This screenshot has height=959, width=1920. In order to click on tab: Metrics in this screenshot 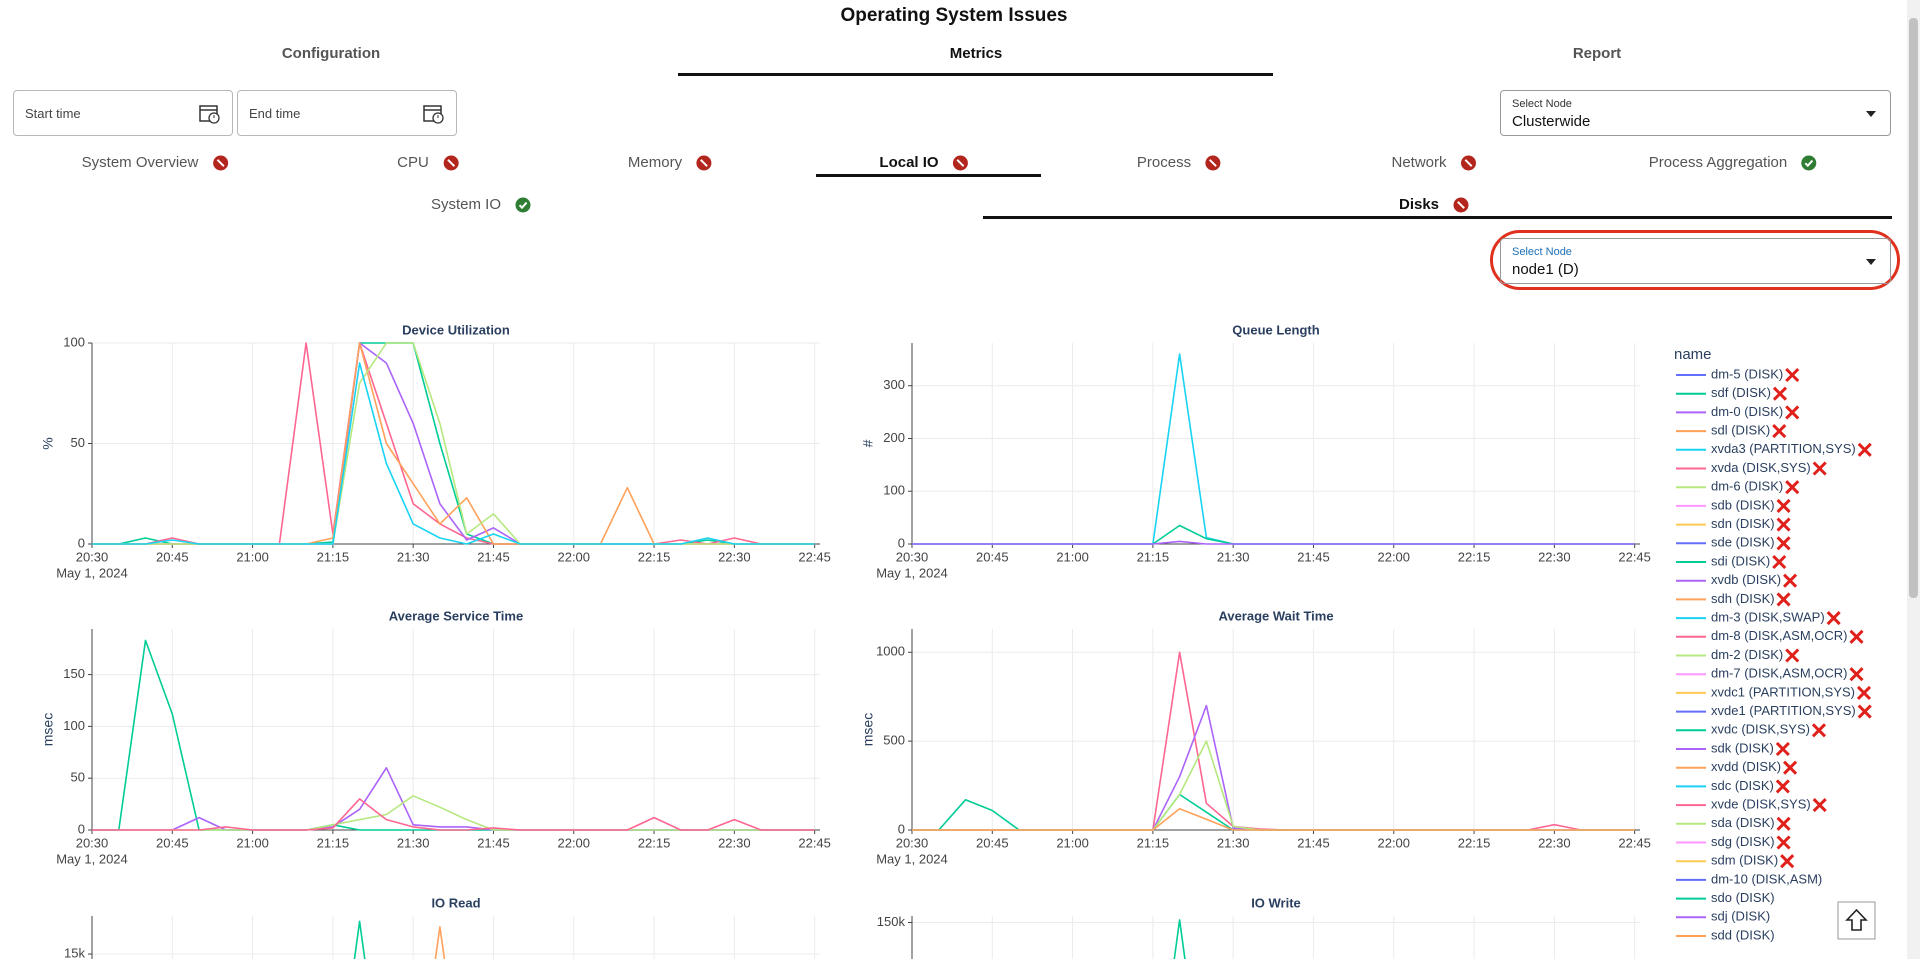, I will do `click(976, 53)`.